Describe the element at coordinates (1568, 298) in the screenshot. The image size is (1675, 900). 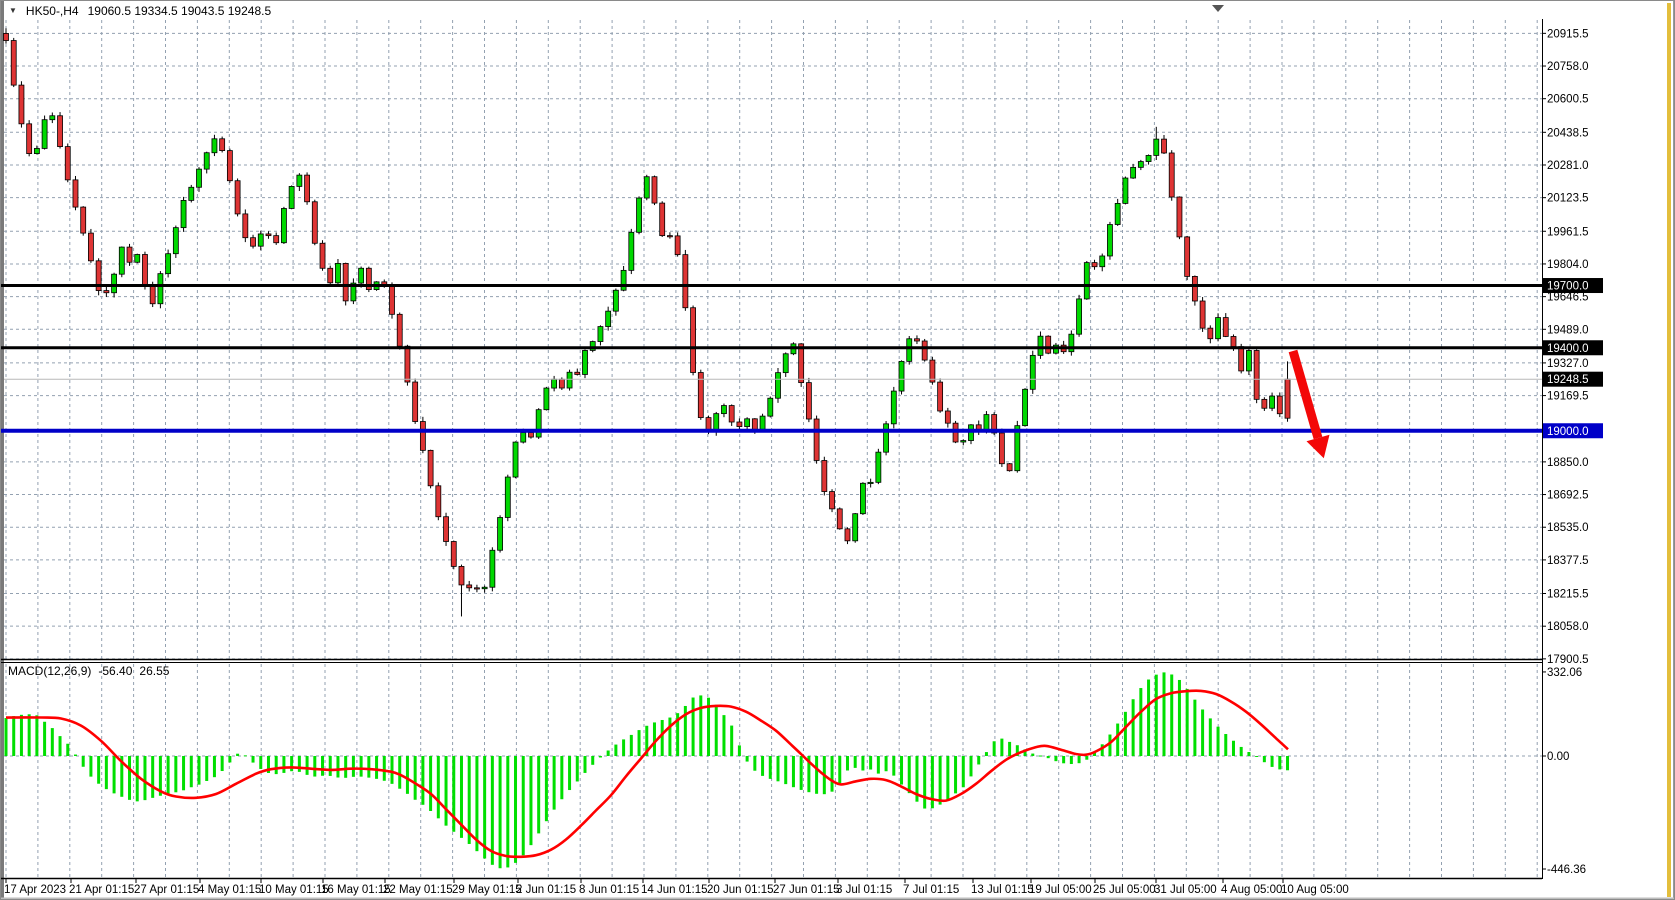
I see `y-axis-label: 19646.5` at that location.